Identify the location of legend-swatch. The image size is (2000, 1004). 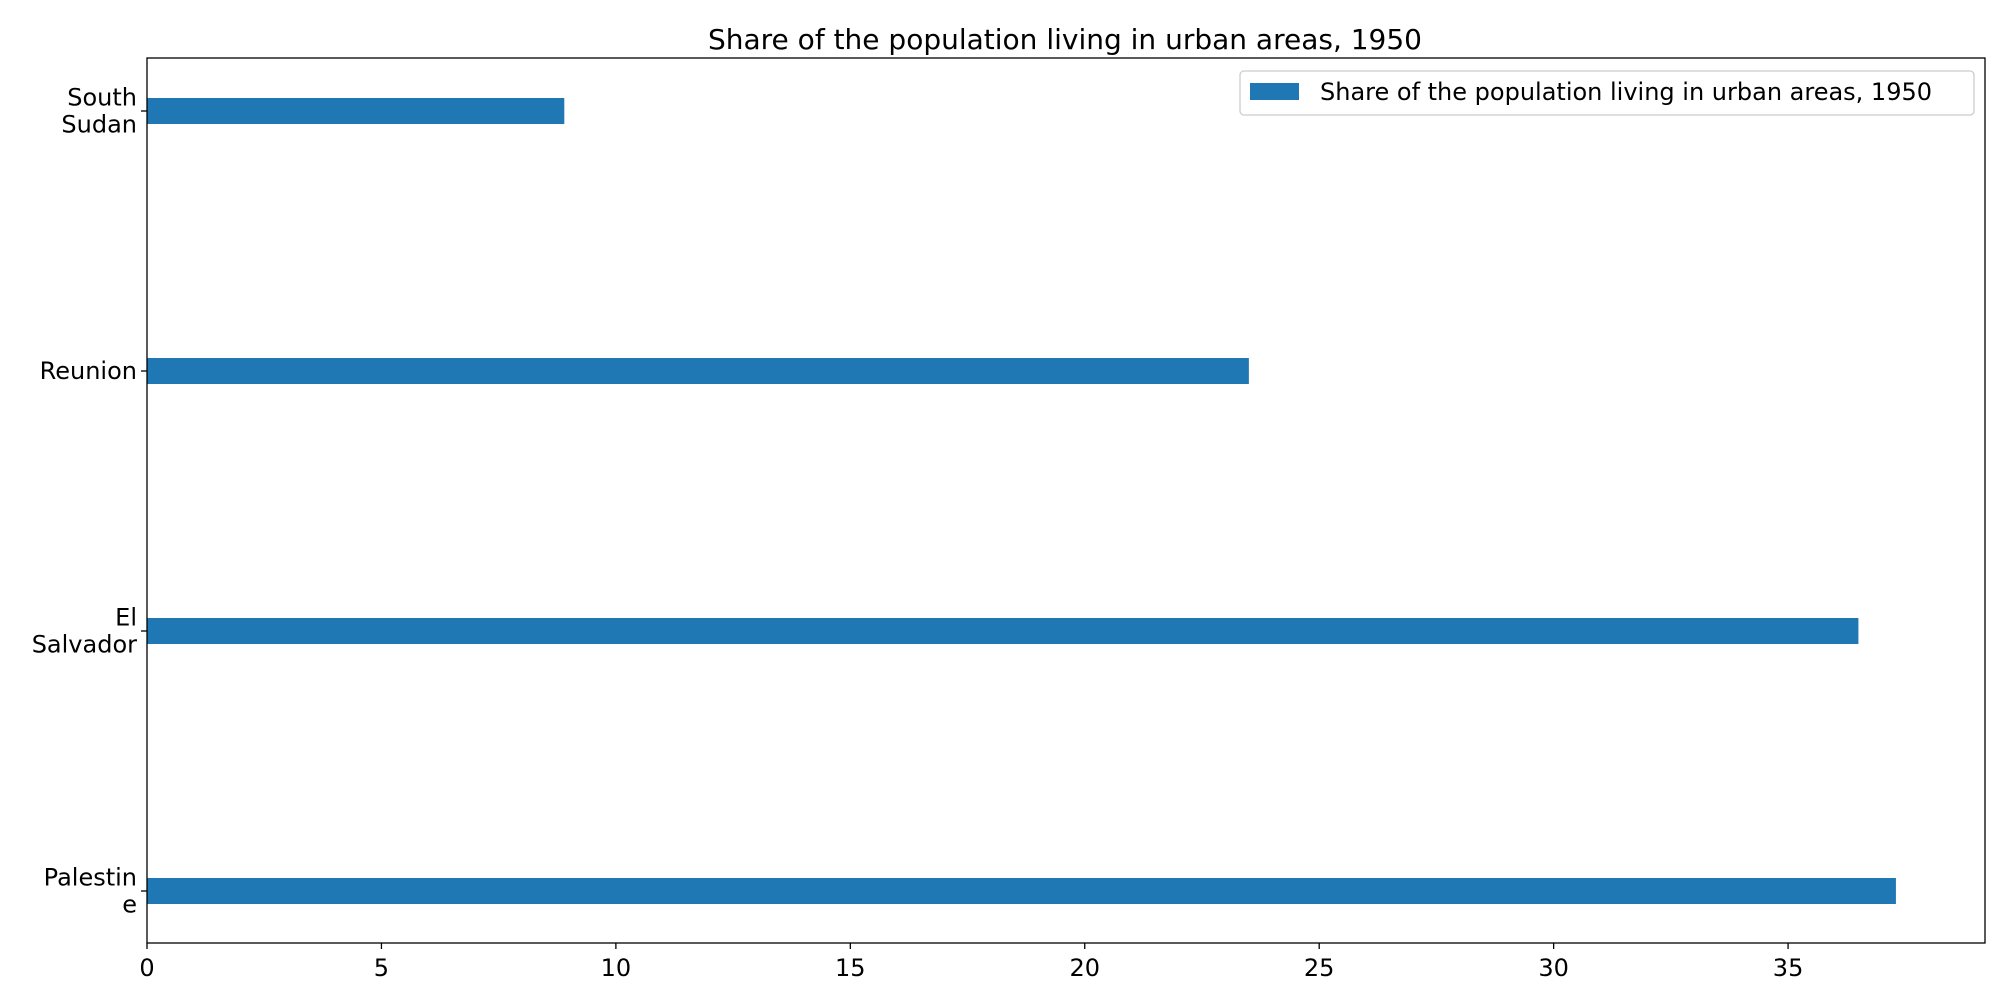
(1274, 91).